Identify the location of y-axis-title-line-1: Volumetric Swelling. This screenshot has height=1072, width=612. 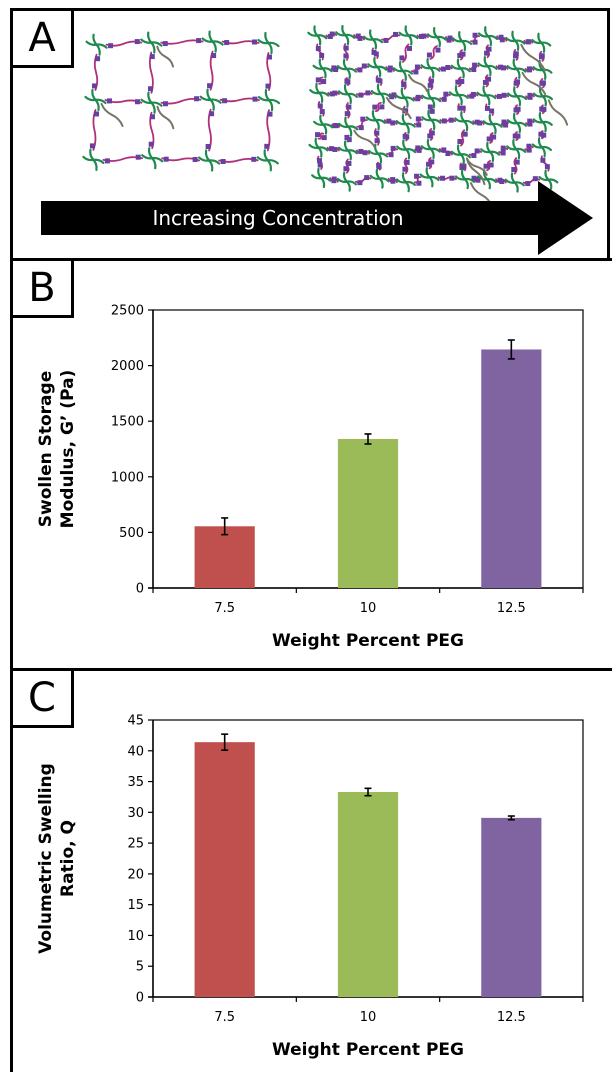
(46, 858).